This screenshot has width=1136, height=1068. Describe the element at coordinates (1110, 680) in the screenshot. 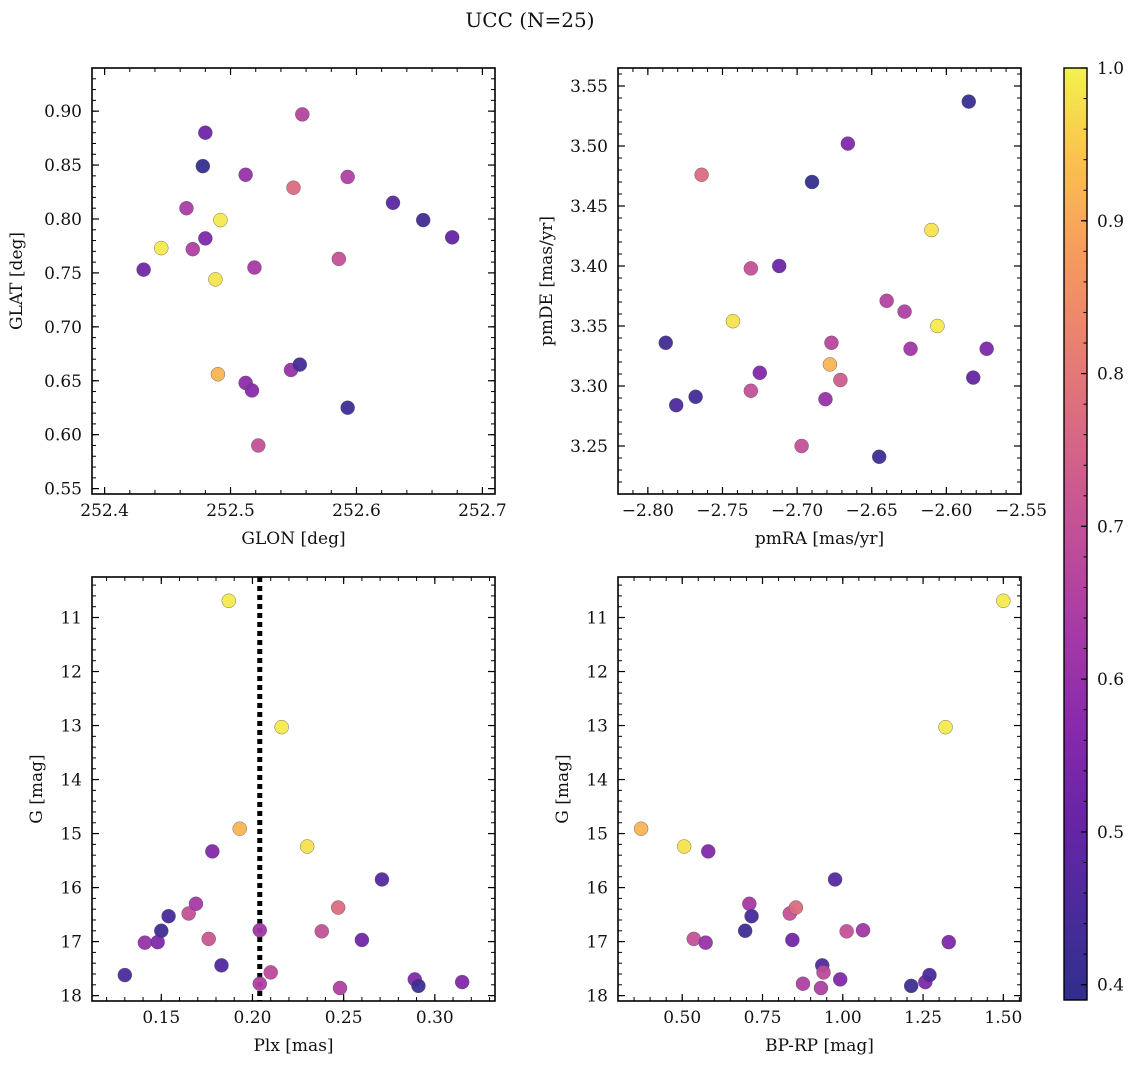

I see `colorbar-tick-label: 0.6` at that location.